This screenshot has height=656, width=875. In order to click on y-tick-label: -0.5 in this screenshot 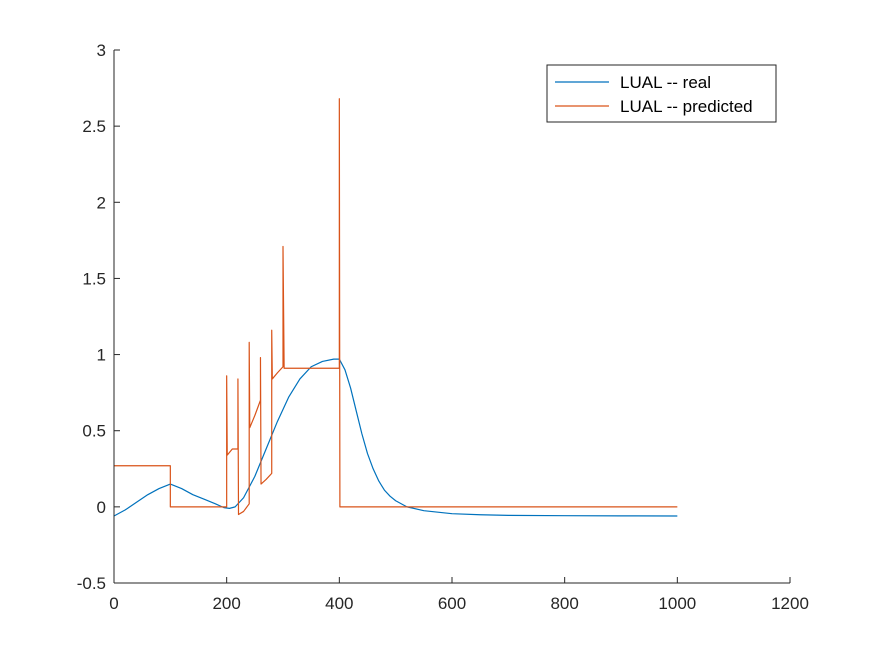, I will do `click(91, 583)`.